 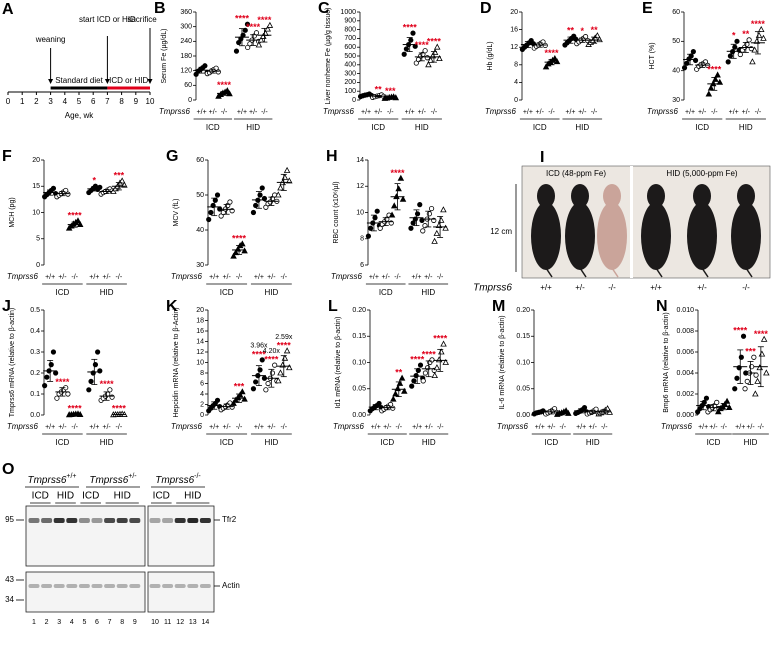 I want to click on y-tick-label: 0.3, so click(x=35, y=352).